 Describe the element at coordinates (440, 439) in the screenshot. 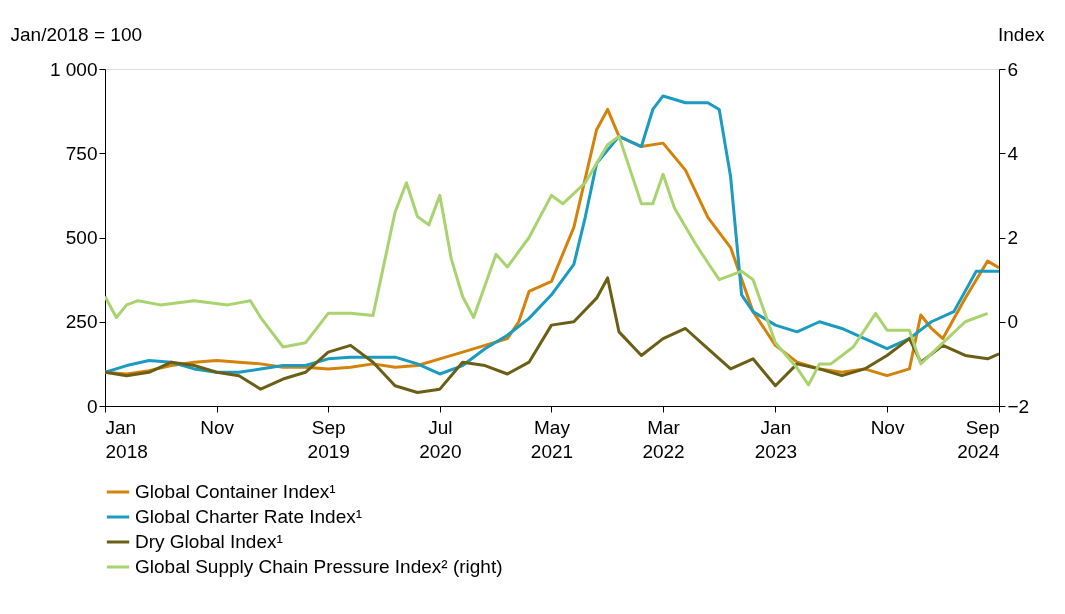

I see `x-tick-label: Jul 2020` at that location.